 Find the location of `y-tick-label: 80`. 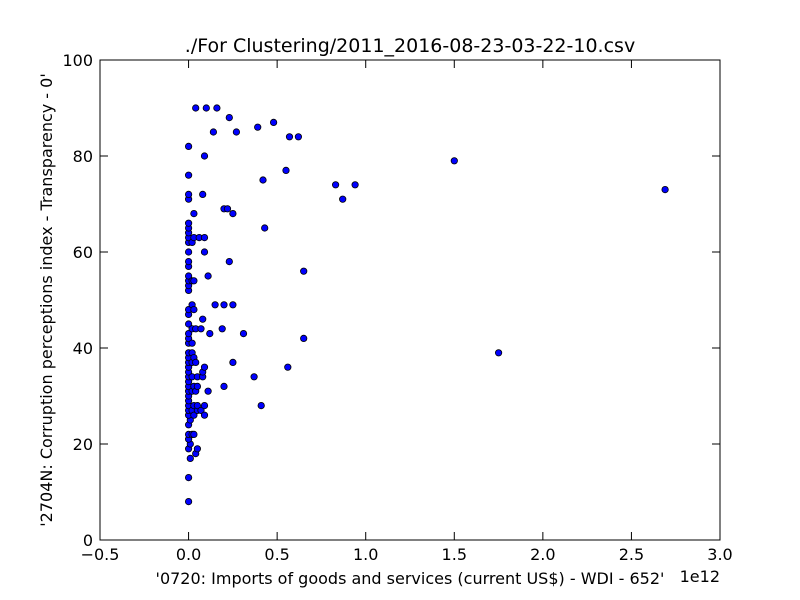

y-tick-label: 80 is located at coordinates (83, 156).